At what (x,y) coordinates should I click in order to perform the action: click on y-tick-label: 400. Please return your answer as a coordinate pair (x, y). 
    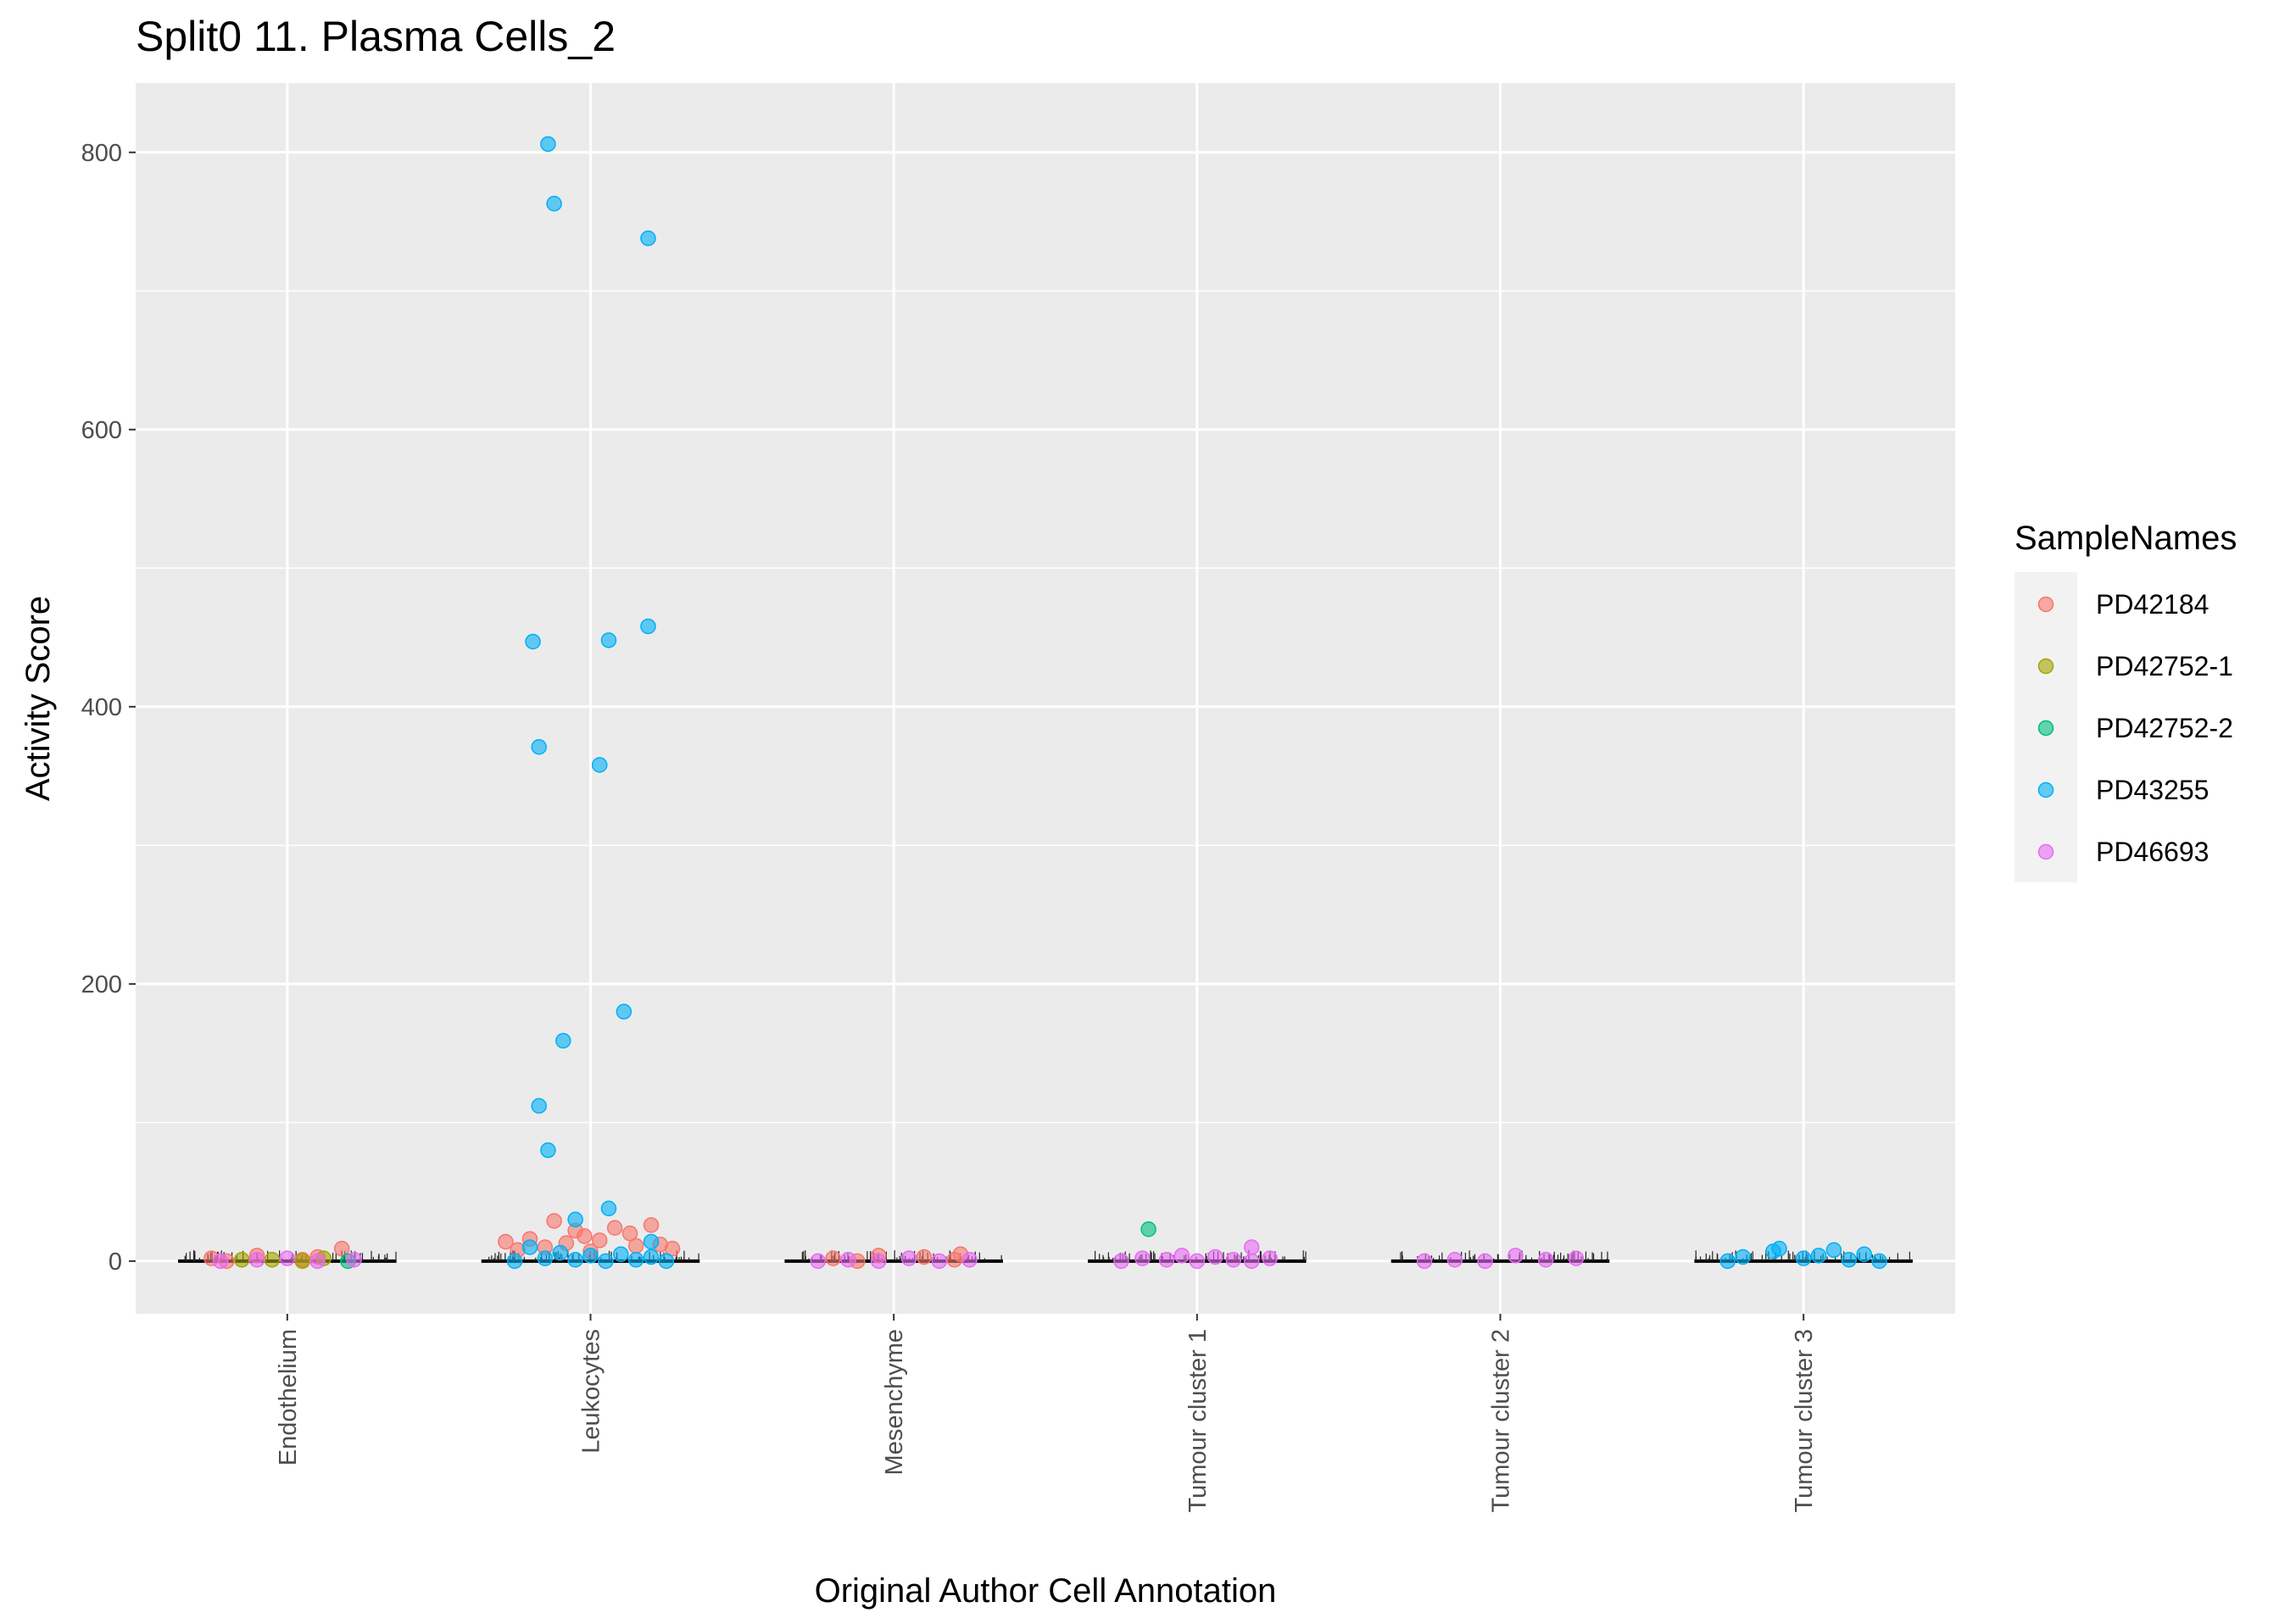
    Looking at the image, I should click on (101, 707).